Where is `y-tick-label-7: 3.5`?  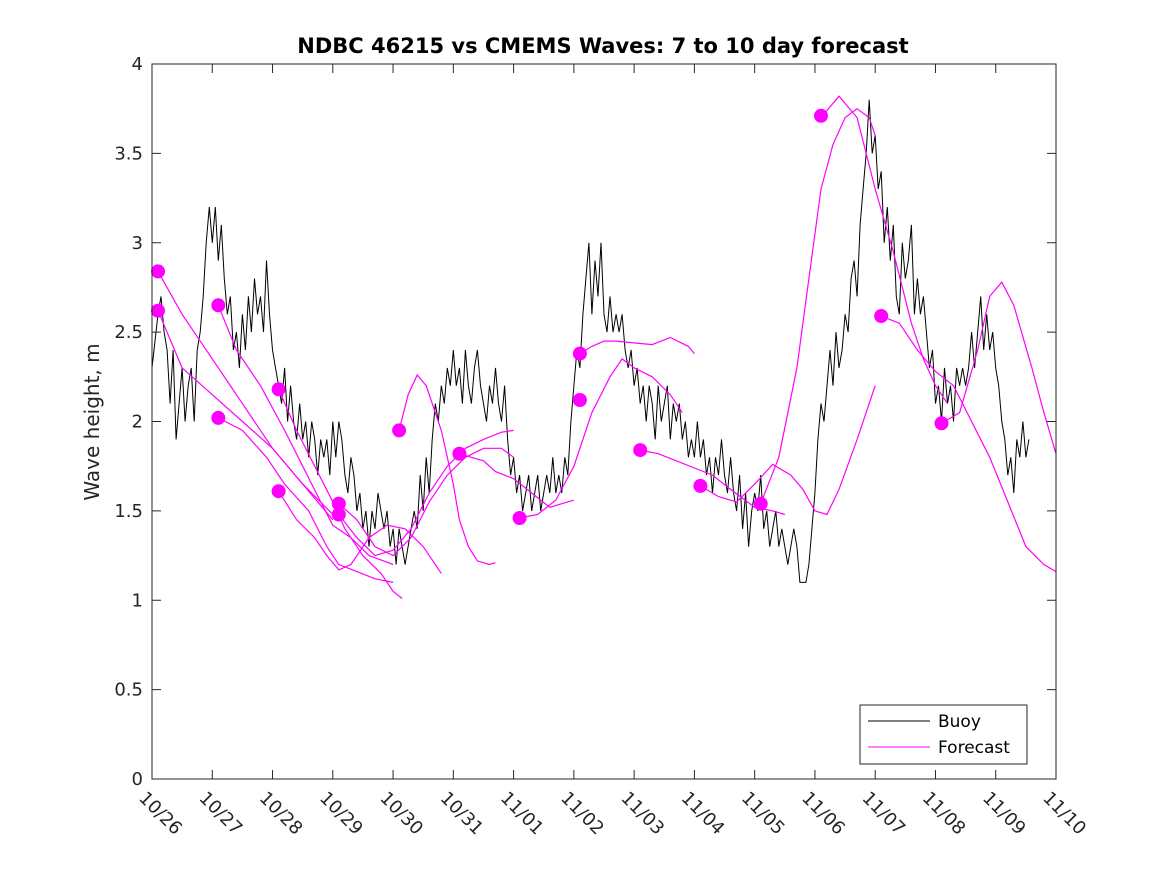 y-tick-label-7: 3.5 is located at coordinates (128, 153).